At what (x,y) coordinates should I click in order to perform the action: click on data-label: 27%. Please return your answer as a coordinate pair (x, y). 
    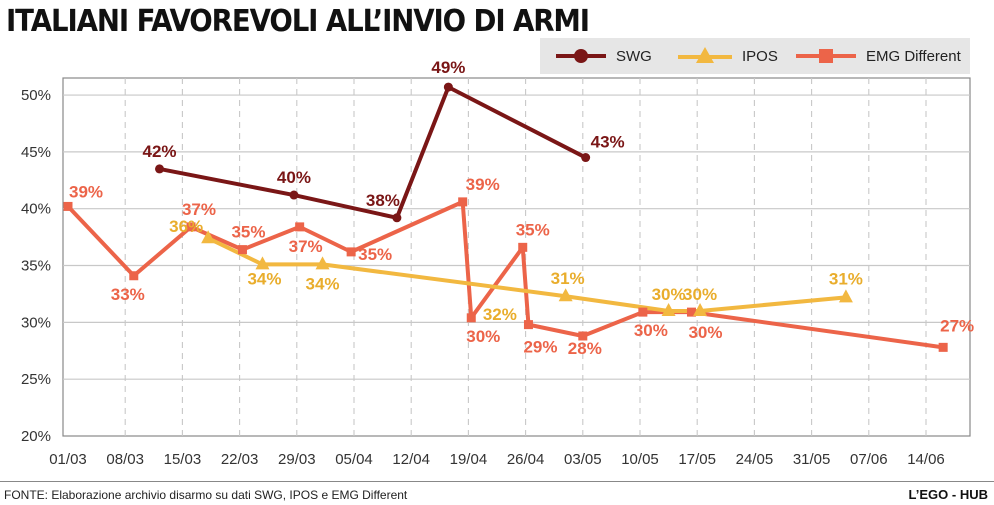
    Looking at the image, I should click on (957, 325).